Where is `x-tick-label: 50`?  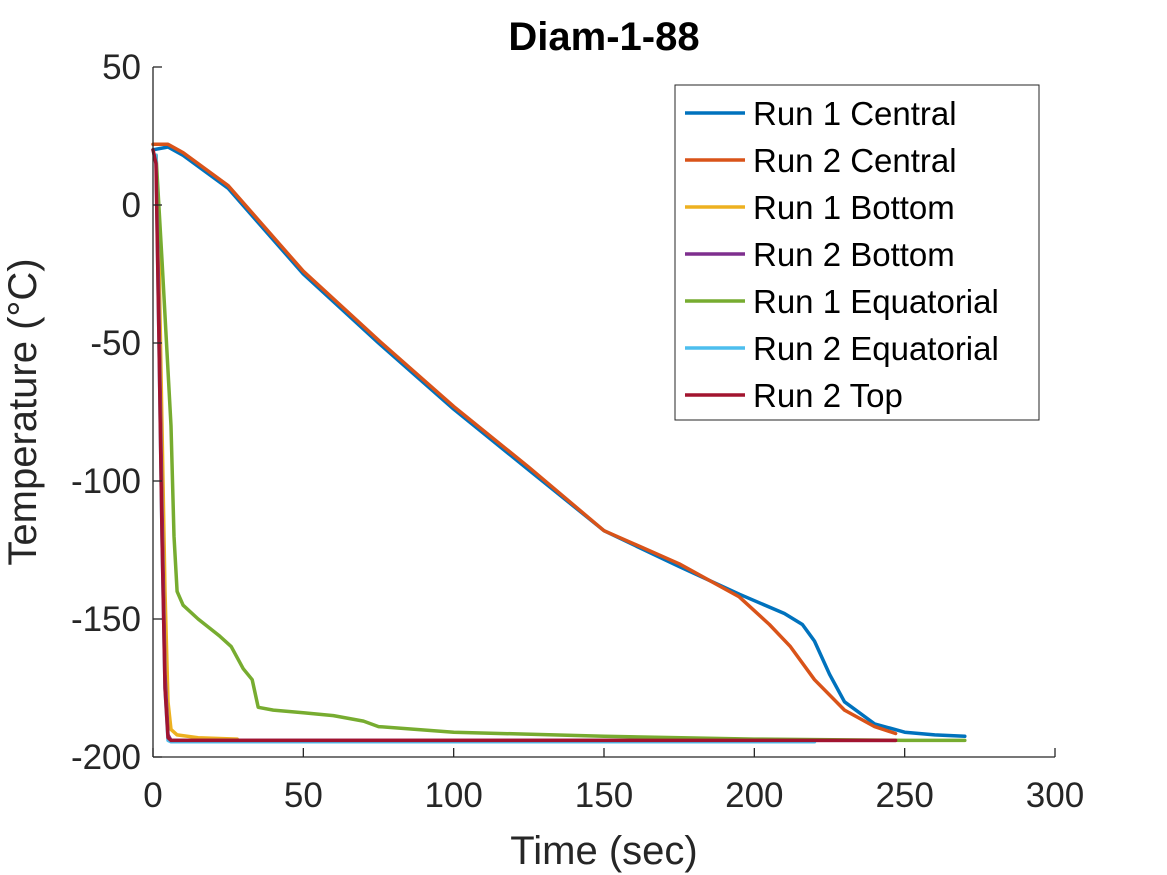
x-tick-label: 50 is located at coordinates (303, 795).